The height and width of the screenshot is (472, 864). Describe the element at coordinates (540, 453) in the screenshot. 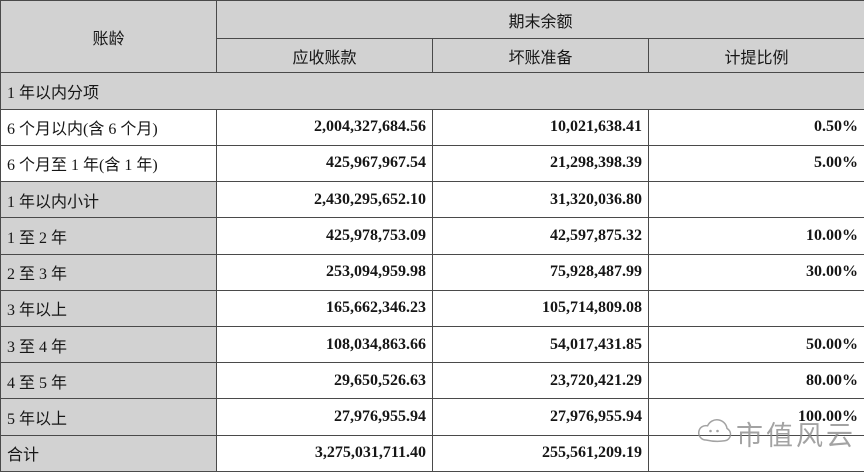

I see `bad-debt-cell: 255,561,209.19` at that location.